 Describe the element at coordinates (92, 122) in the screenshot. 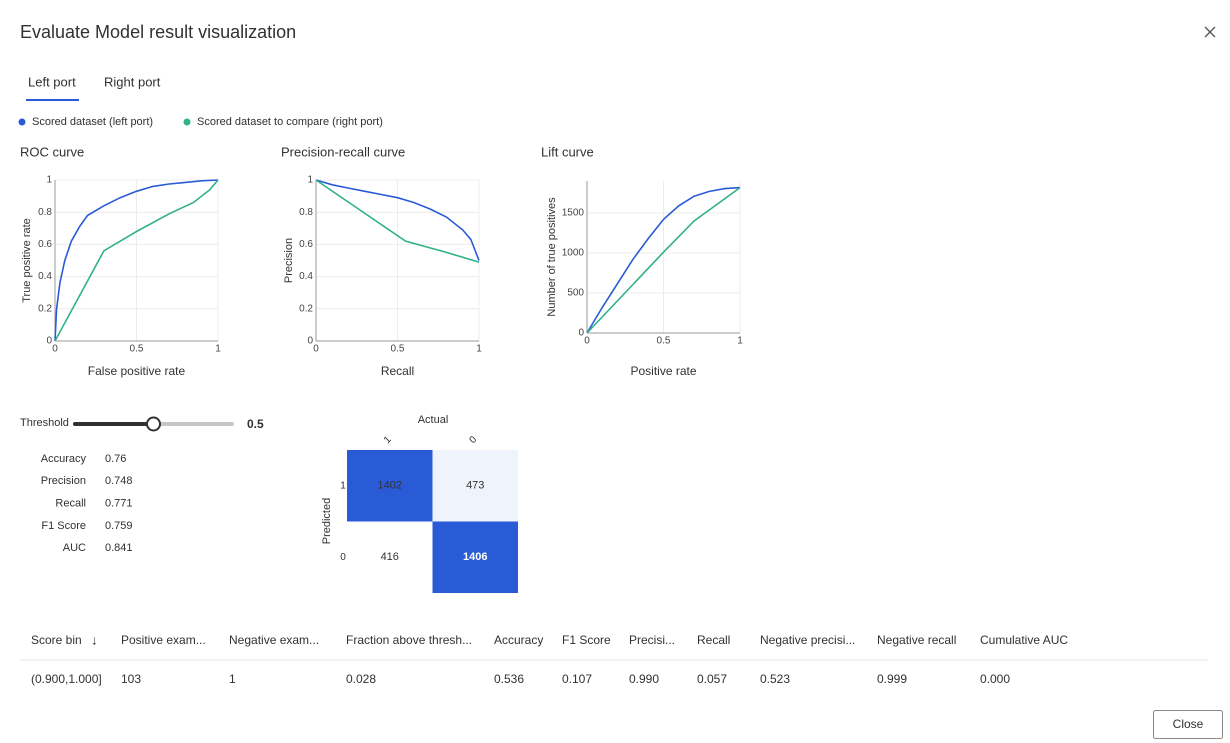

I see `legend-label: Scored dataset (left port)` at that location.